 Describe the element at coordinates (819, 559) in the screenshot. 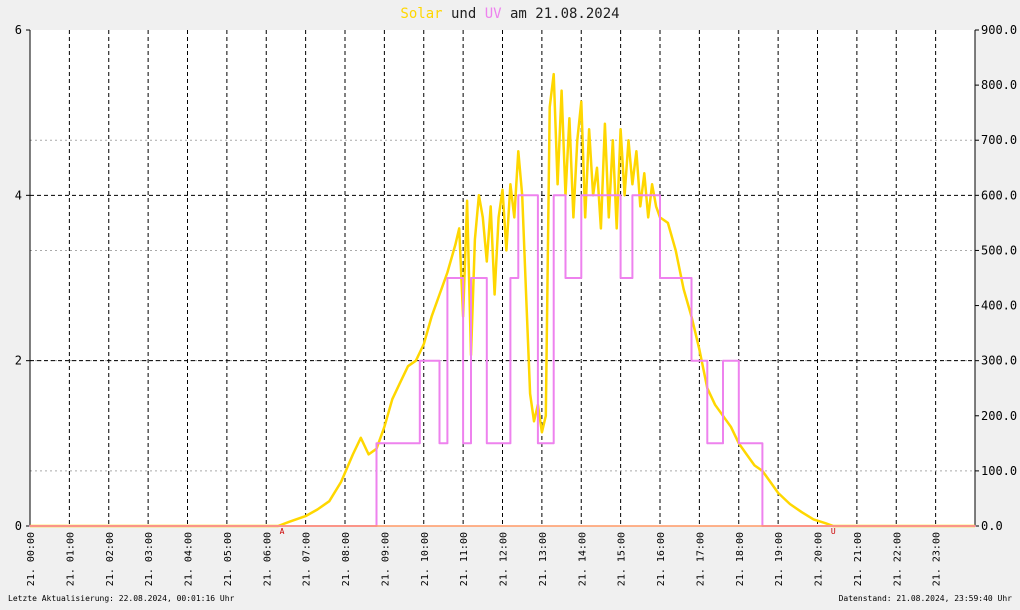

I see `x-tick-label-20: 21. 20:00` at that location.